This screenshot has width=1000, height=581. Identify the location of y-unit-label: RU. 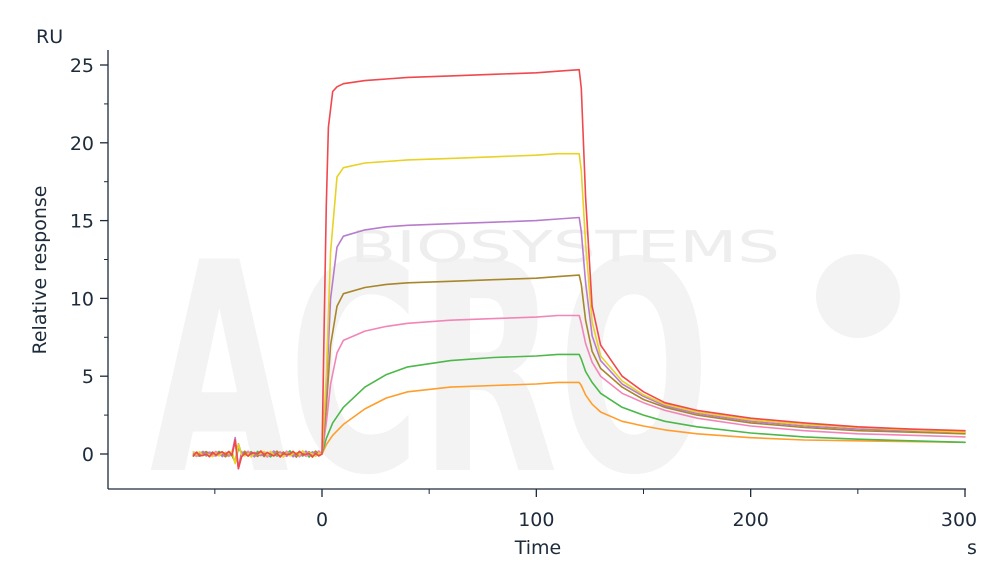
(49, 37).